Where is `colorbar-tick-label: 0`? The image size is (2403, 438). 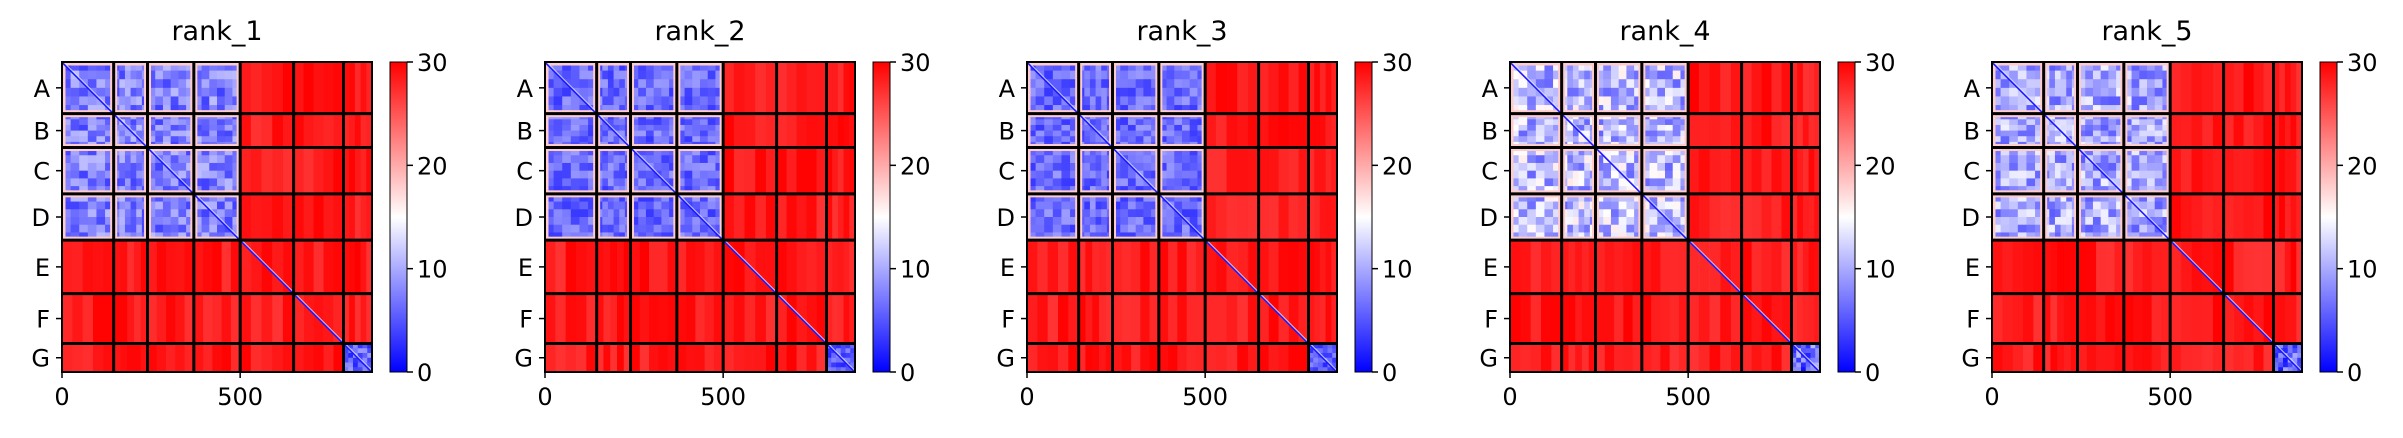 colorbar-tick-label: 0 is located at coordinates (907, 373).